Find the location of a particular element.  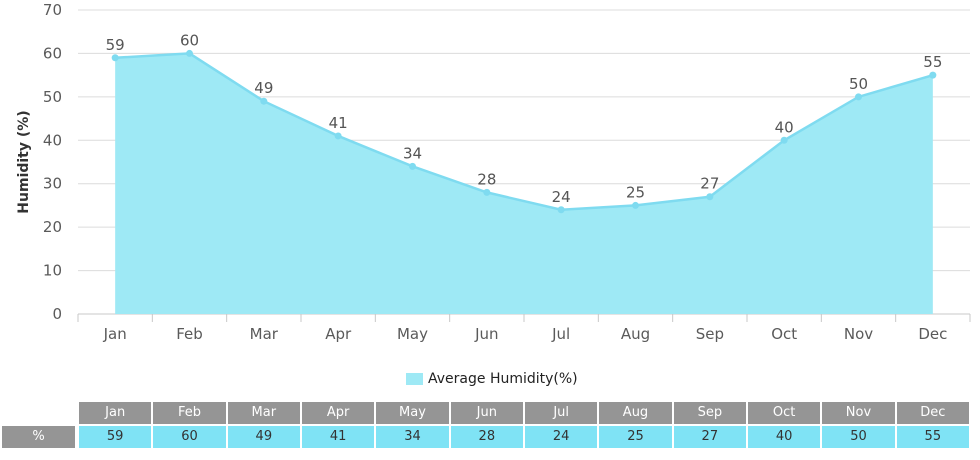

x-tick-label: Jun is located at coordinates (486, 334).